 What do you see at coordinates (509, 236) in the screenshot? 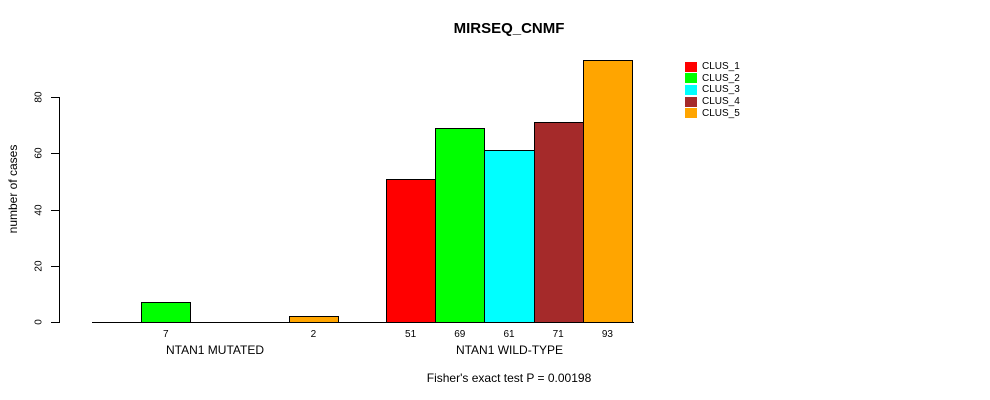
I see `bar-clus_3-group2` at bounding box center [509, 236].